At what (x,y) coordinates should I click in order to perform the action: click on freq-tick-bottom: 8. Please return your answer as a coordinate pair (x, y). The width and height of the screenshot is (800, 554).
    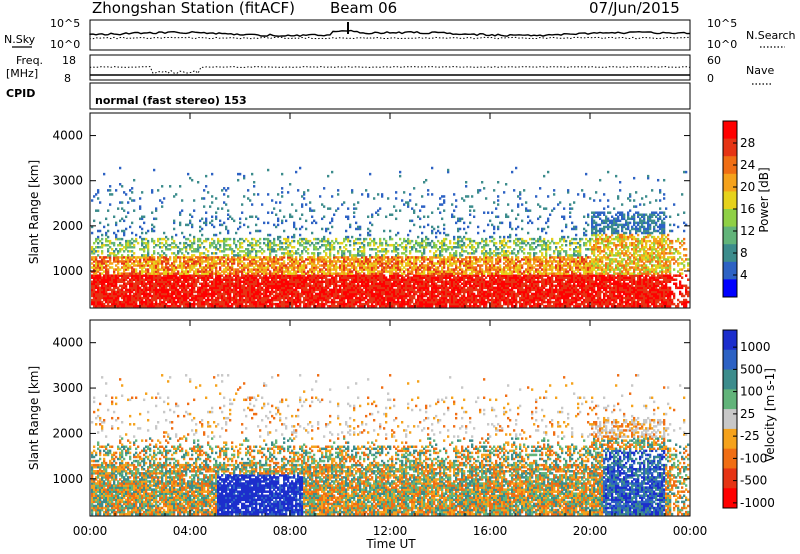
    Looking at the image, I should click on (67, 78).